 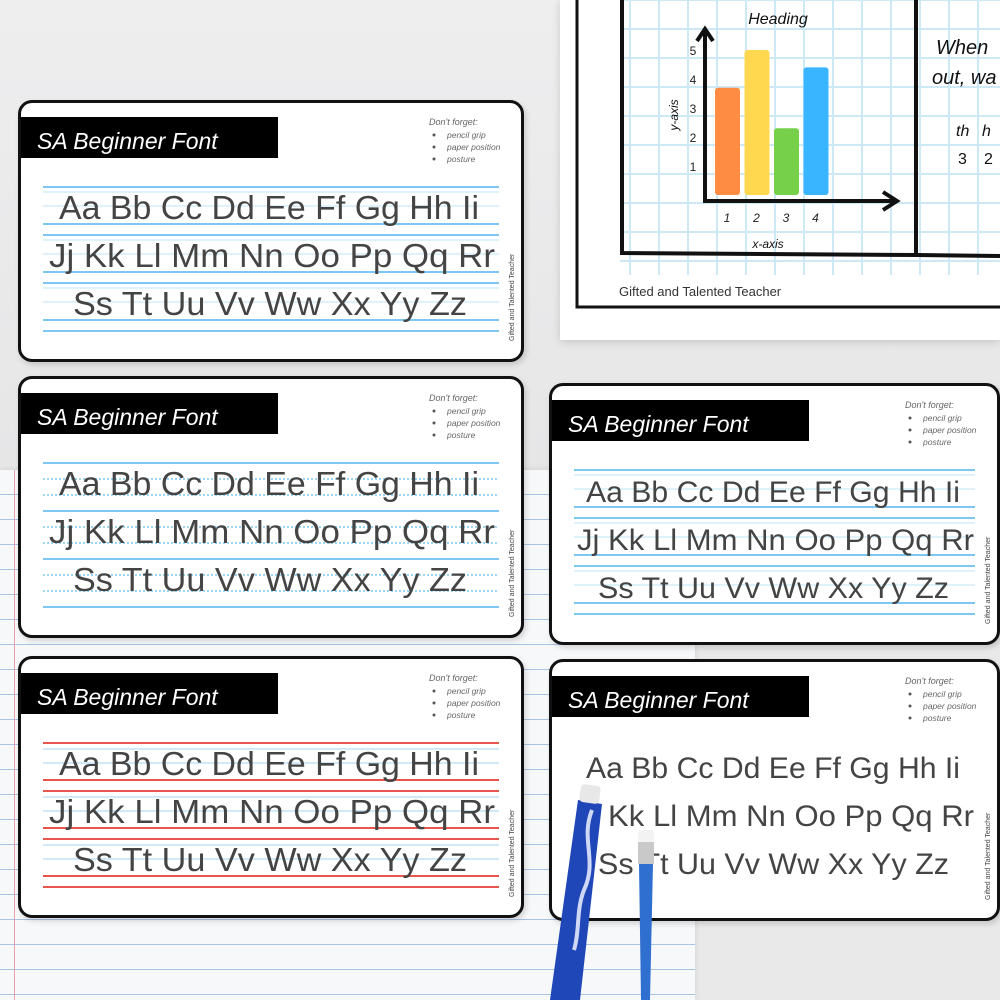 I want to click on side-text: When, so click(x=962, y=48).